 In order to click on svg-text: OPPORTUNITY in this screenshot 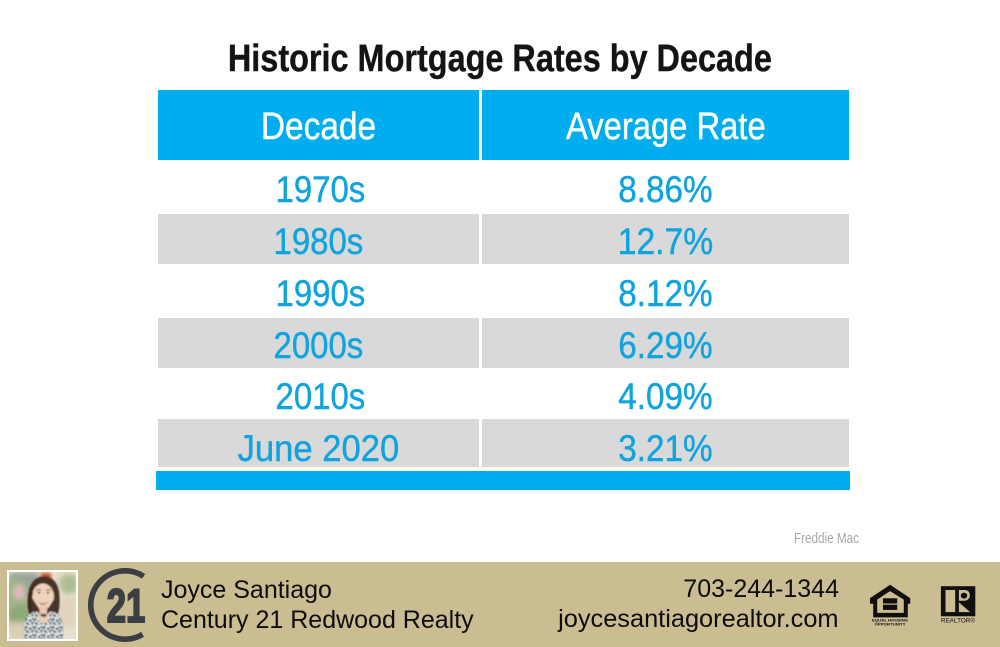, I will do `click(891, 624)`.